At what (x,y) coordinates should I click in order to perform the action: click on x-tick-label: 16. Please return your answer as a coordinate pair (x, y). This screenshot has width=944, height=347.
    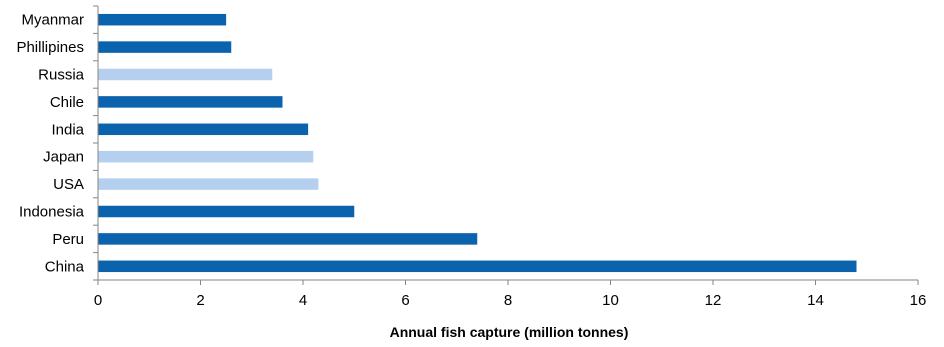
    Looking at the image, I should click on (918, 300).